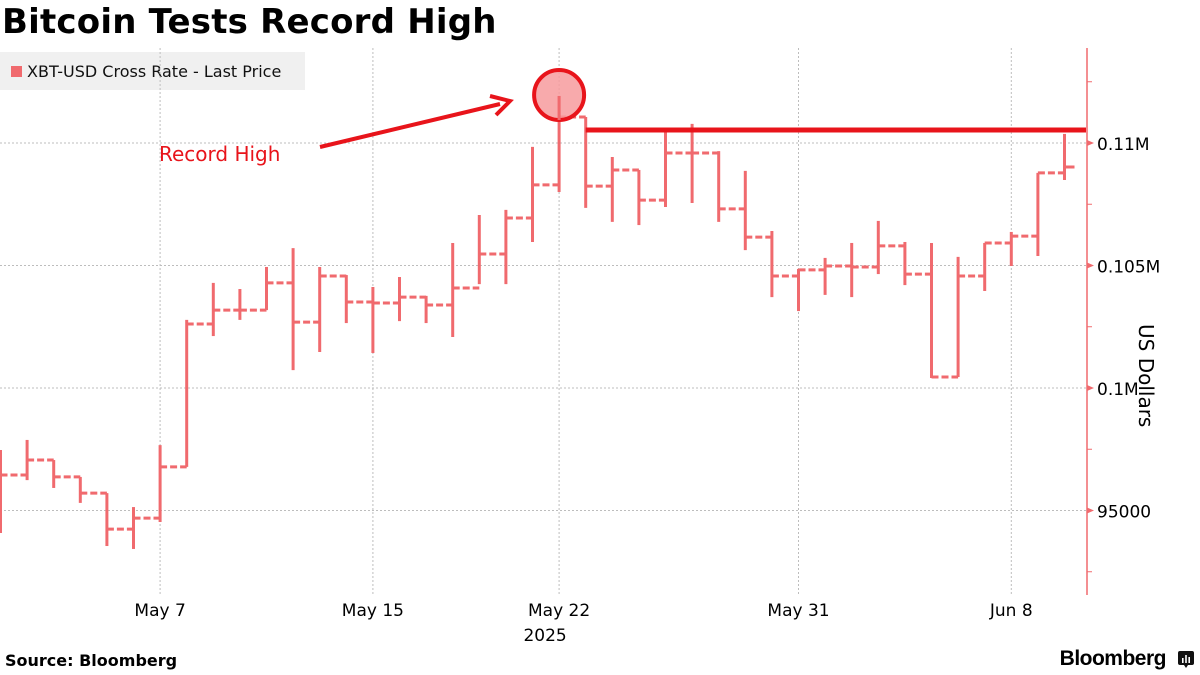 The image size is (1200, 675). Describe the element at coordinates (410, 125) in the screenshot. I see `arrow-icon` at that location.